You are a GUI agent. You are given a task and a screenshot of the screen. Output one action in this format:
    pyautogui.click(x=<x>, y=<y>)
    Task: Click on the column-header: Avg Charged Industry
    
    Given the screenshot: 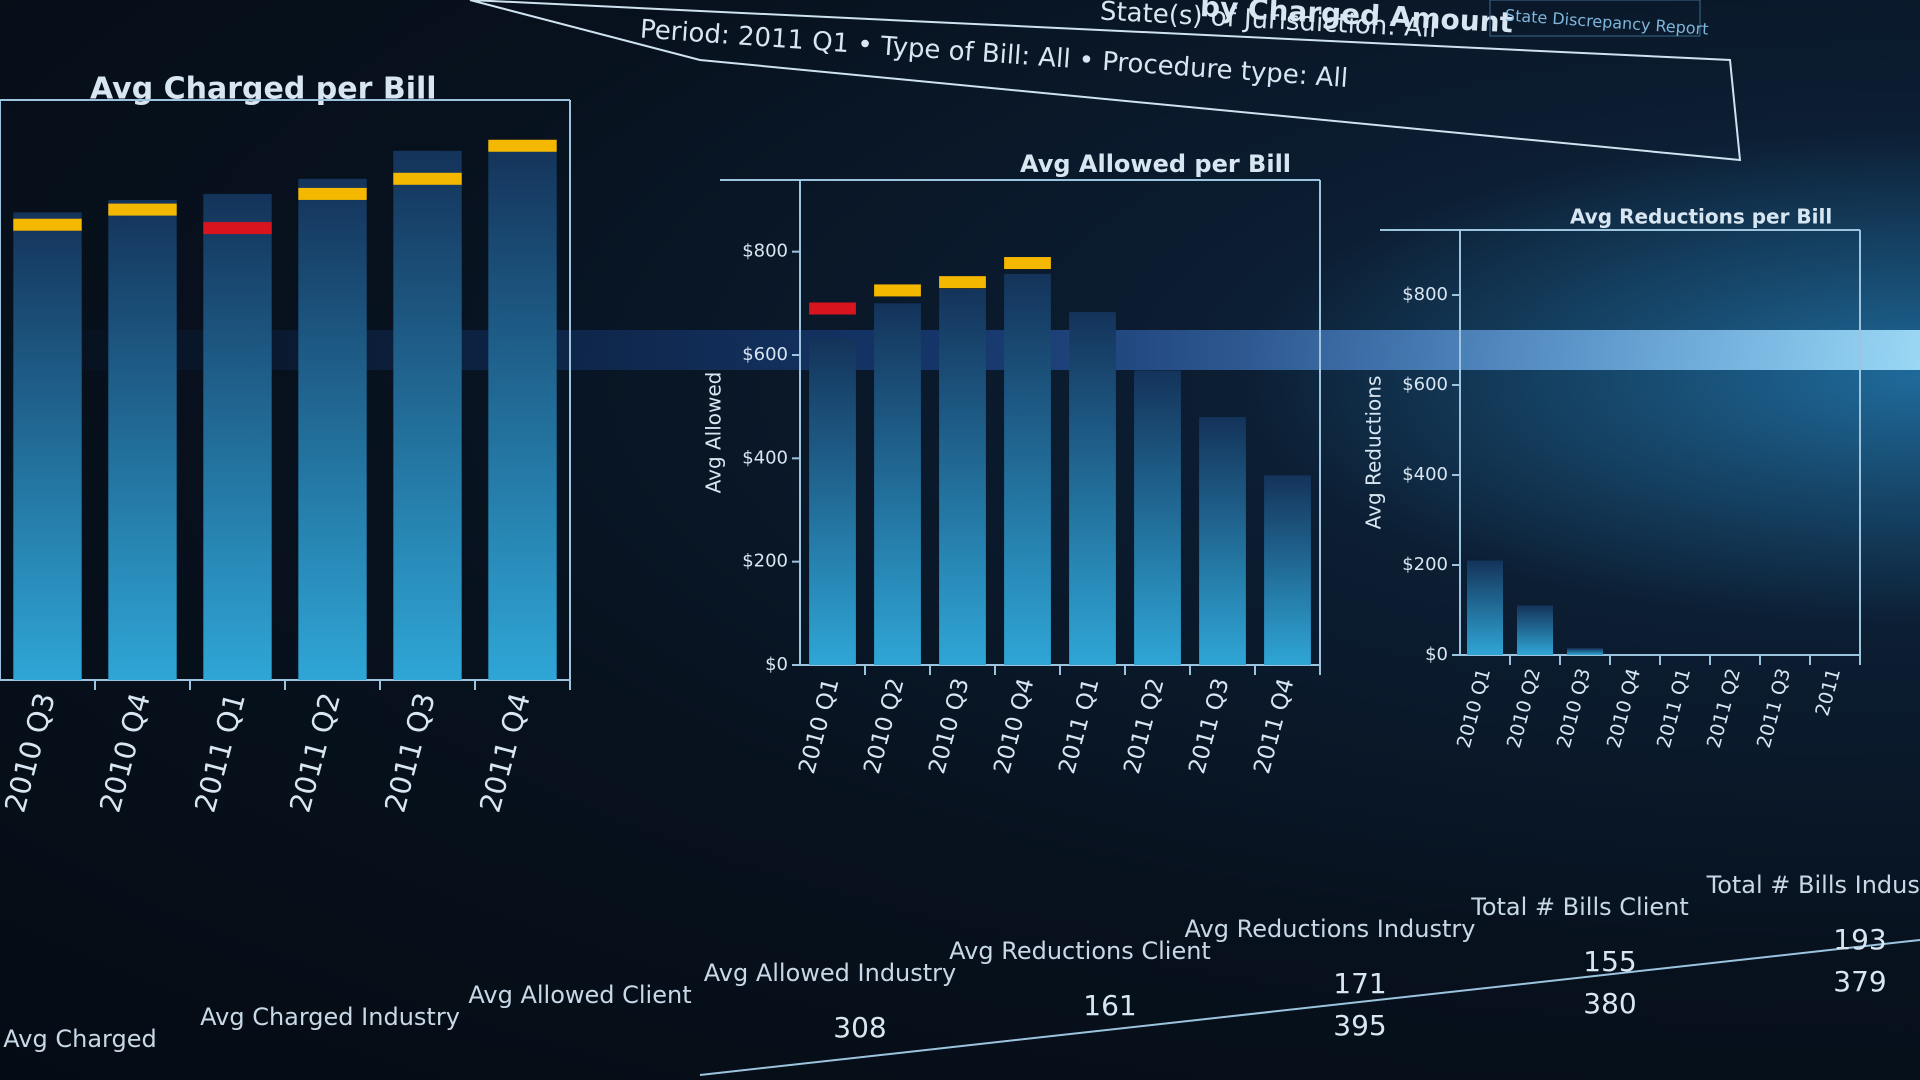 What is the action you would take?
    pyautogui.click(x=330, y=1017)
    